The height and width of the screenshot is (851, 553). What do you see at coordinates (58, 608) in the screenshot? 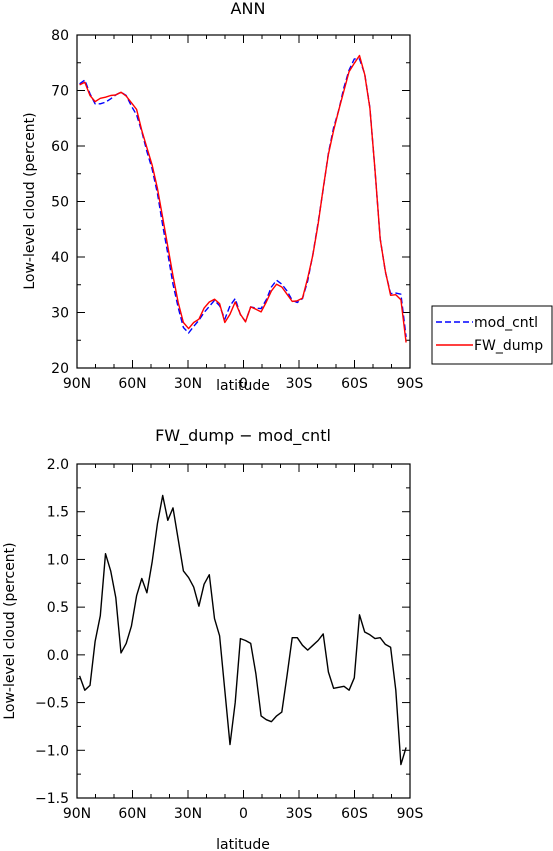
I see `bottom-y-tick-label: 0.5` at bounding box center [58, 608].